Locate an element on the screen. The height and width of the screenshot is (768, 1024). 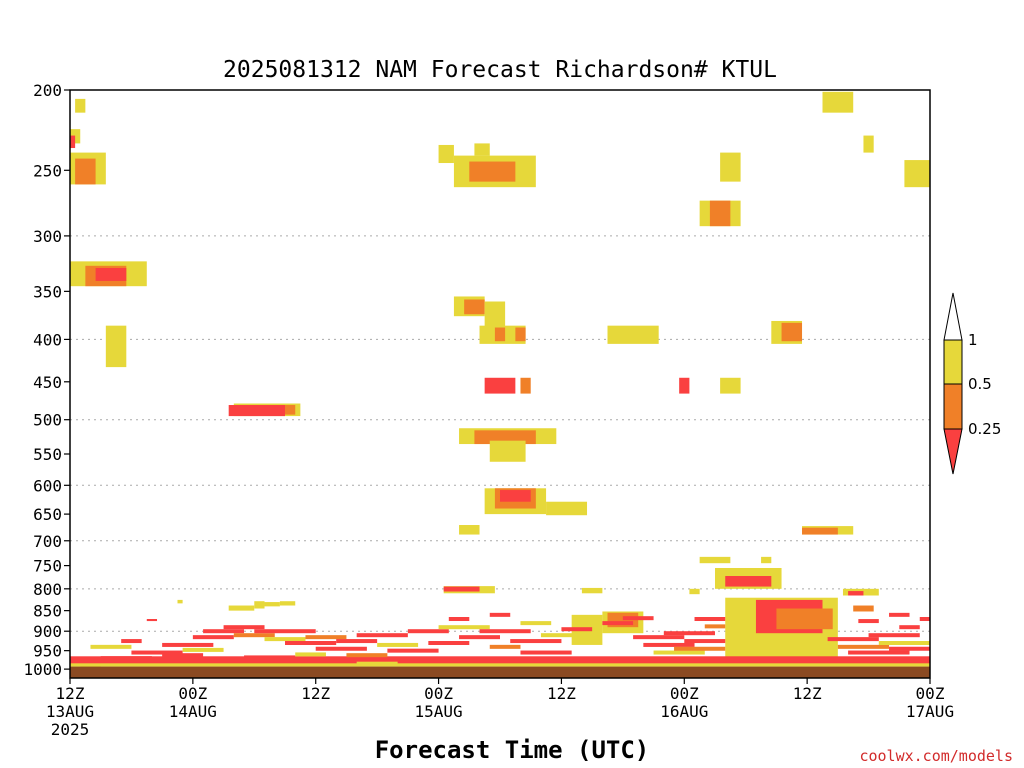
legend-swatch-yellow is located at coordinates (953, 362).